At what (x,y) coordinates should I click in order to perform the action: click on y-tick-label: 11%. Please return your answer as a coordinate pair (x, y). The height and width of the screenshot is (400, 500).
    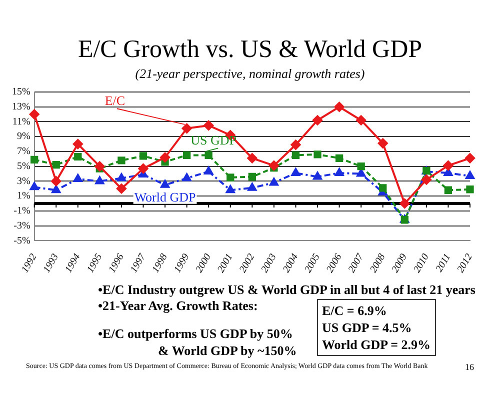
    Looking at the image, I should click on (21, 122).